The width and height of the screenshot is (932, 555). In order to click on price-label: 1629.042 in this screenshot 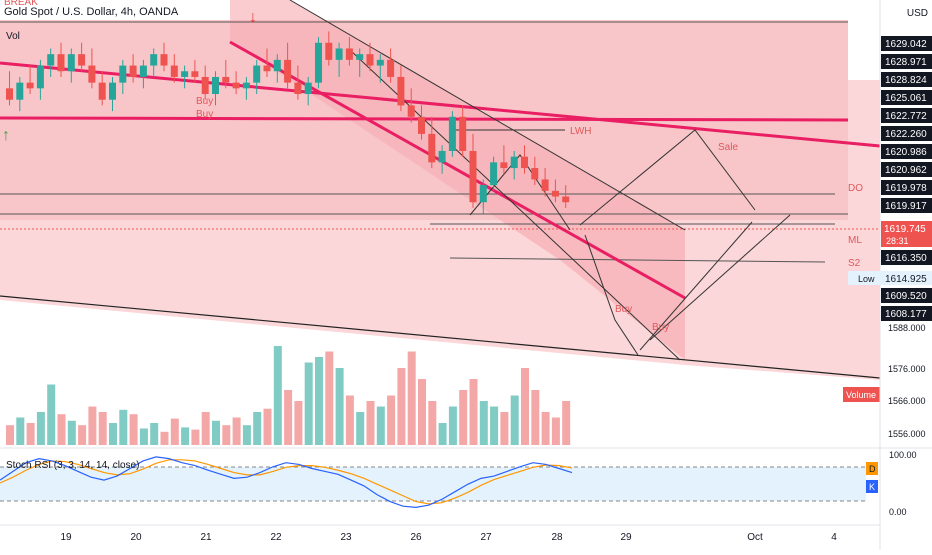, I will do `click(906, 44)`.